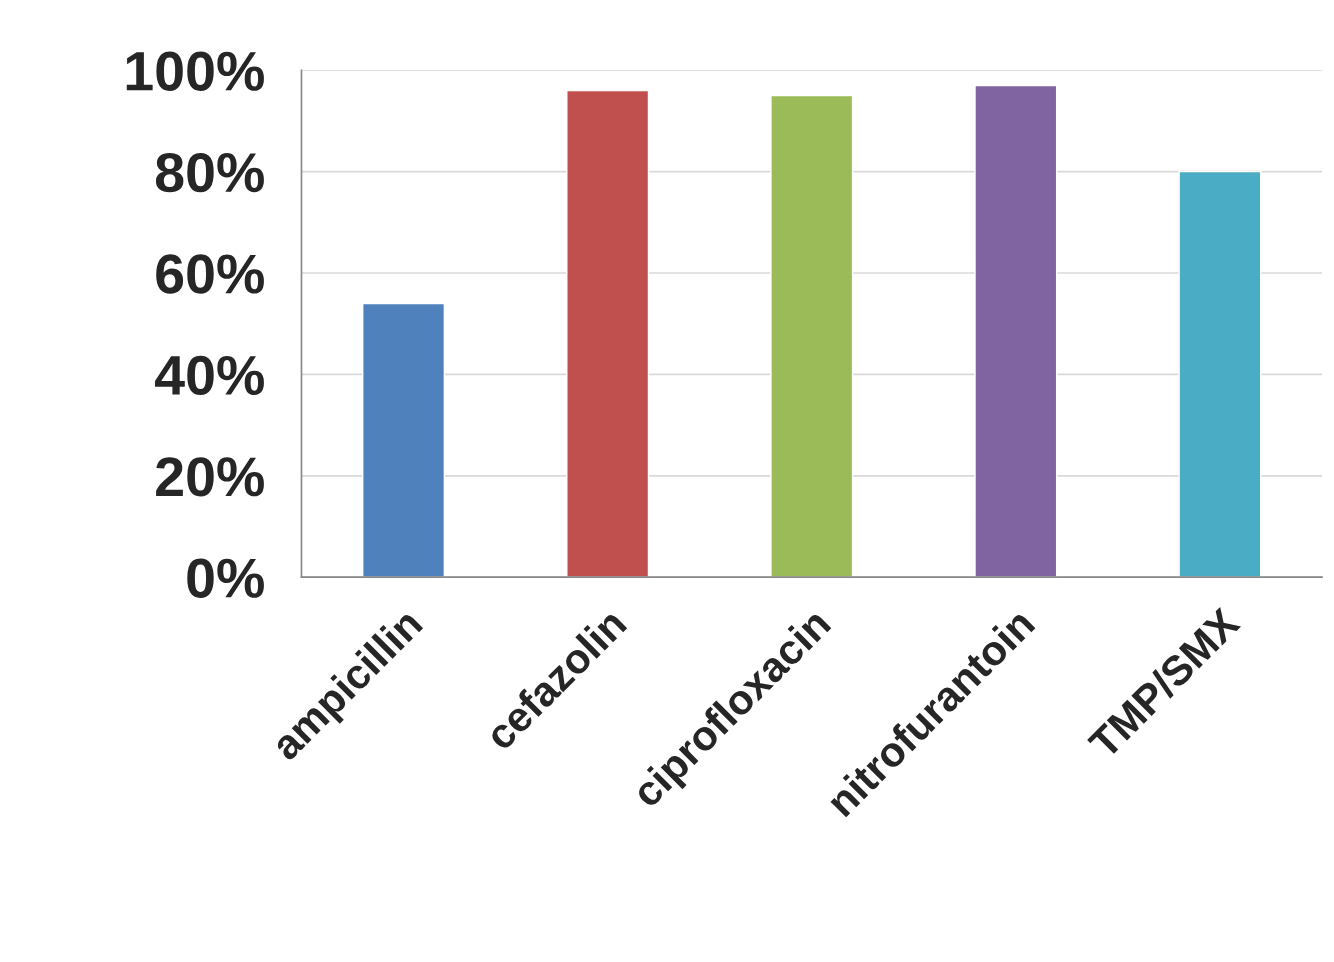  I want to click on y-tick-label: 0%, so click(225, 578).